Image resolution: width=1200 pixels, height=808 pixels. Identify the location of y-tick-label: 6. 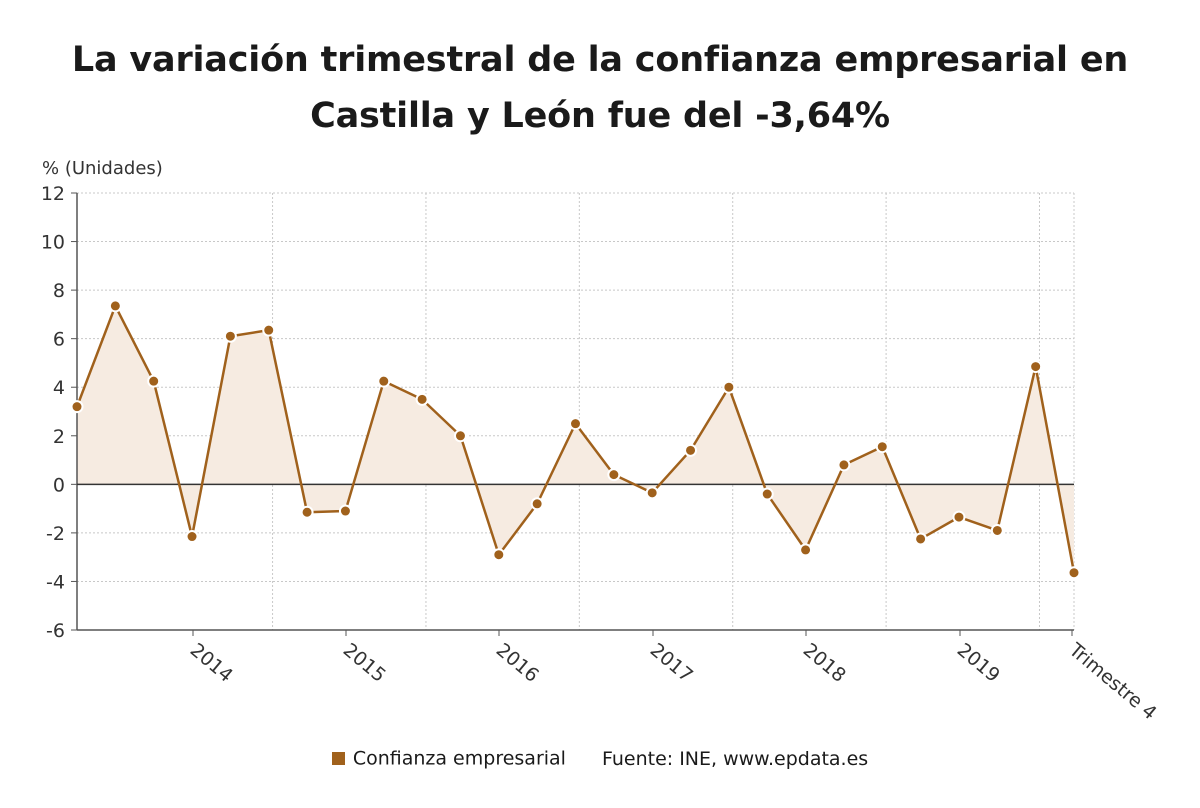
(59, 340).